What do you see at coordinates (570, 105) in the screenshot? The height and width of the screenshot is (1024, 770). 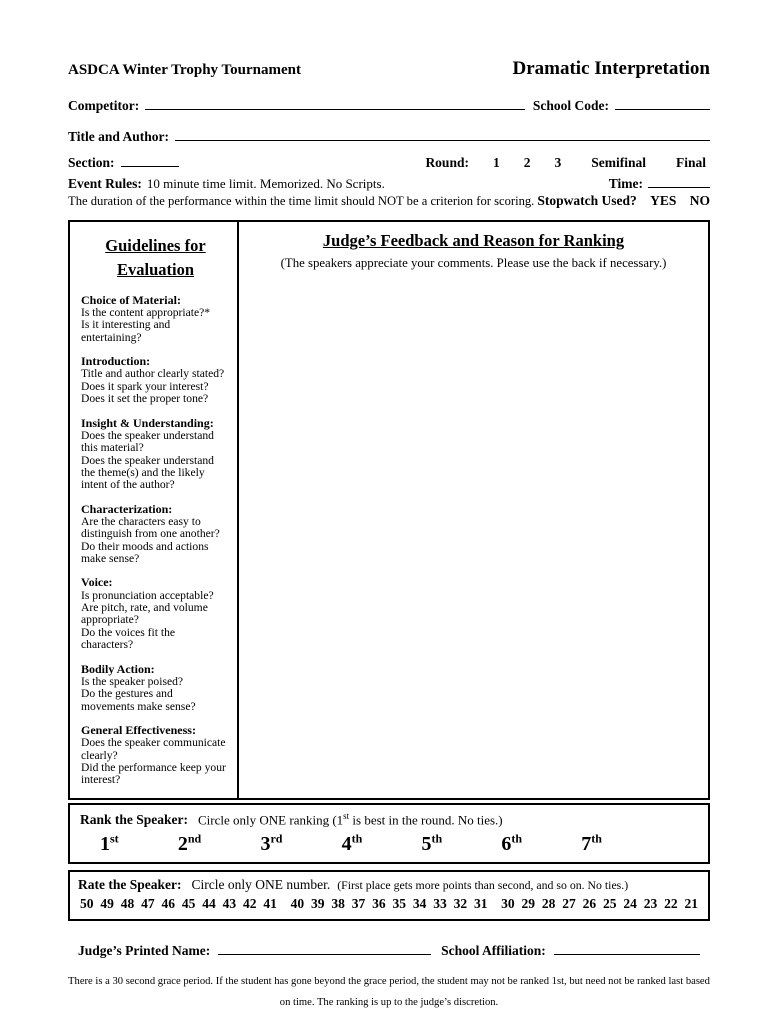 I see `school-code-label: School Code:` at bounding box center [570, 105].